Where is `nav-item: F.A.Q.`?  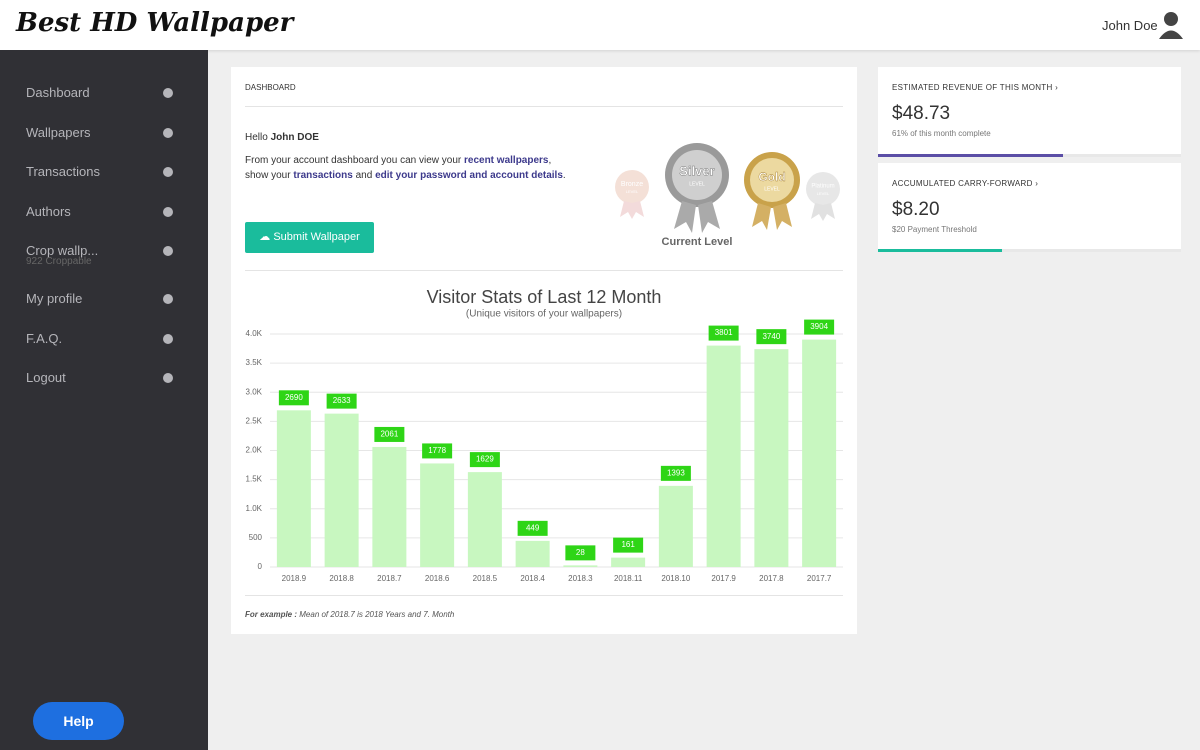
nav-item: F.A.Q. is located at coordinates (44, 338).